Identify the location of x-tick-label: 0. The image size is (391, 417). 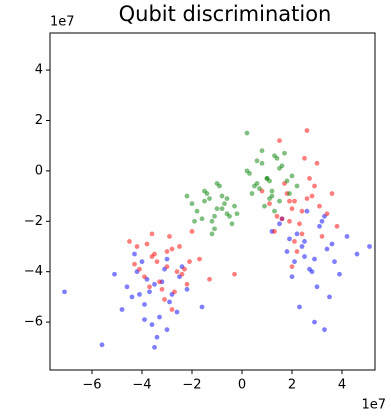
(242, 385).